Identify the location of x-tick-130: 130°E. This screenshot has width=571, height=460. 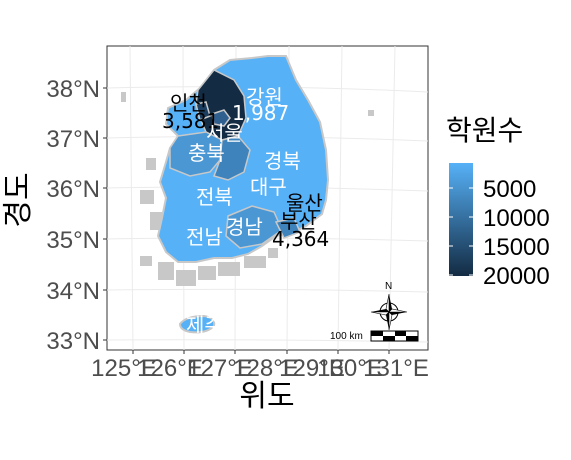
(350, 368).